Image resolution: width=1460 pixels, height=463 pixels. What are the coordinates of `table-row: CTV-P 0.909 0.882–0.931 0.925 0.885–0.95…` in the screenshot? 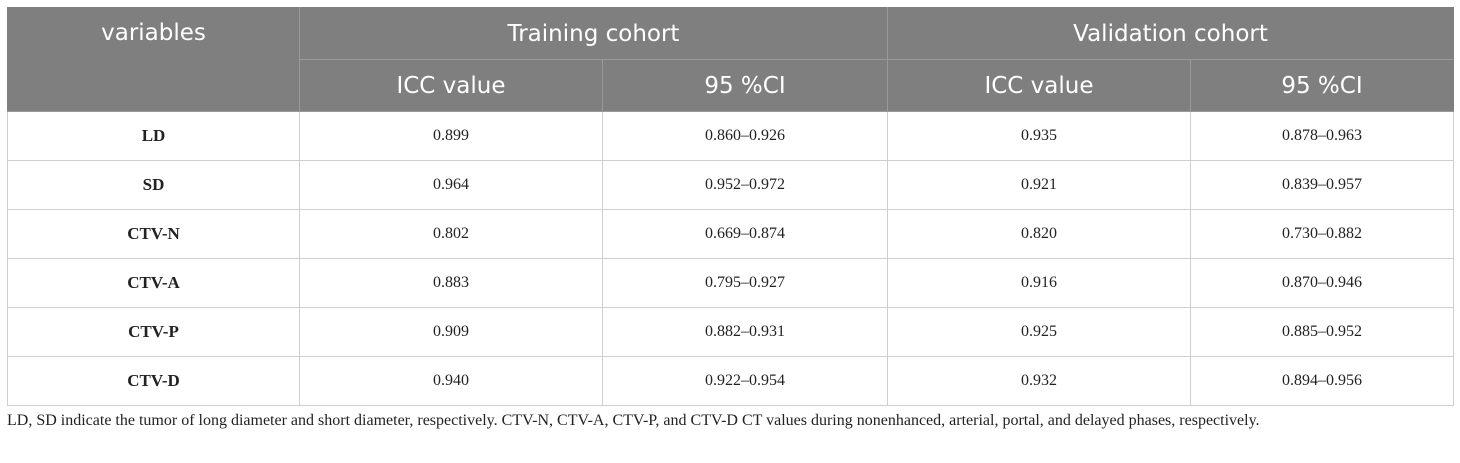 It's located at (731, 332).